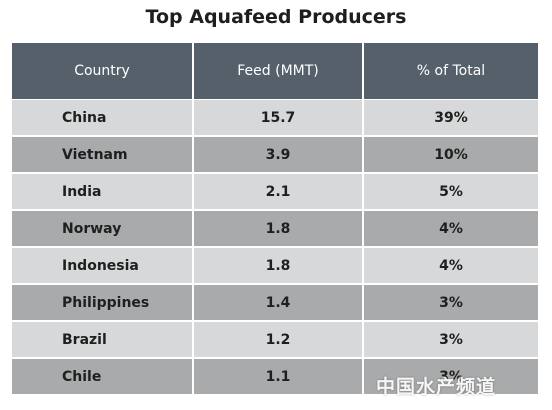 This screenshot has height=410, width=552. Describe the element at coordinates (451, 154) in the screenshot. I see `percent-cell: 10%` at that location.